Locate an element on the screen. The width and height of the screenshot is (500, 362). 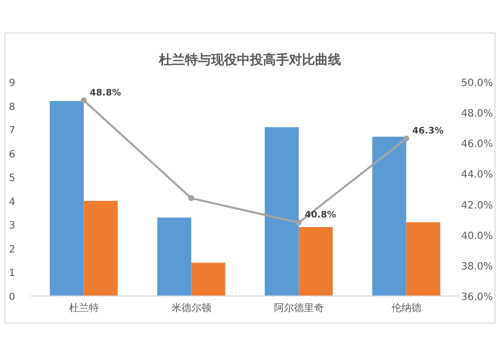
x-tick-label: 米德尔顿 is located at coordinates (191, 308).